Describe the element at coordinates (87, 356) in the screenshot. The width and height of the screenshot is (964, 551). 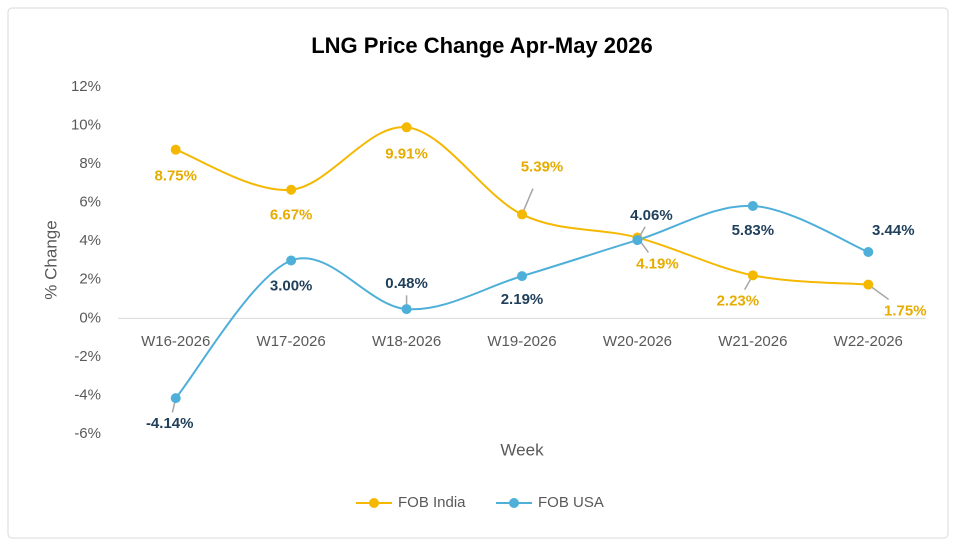
I see `y-tick-label: -2%` at that location.